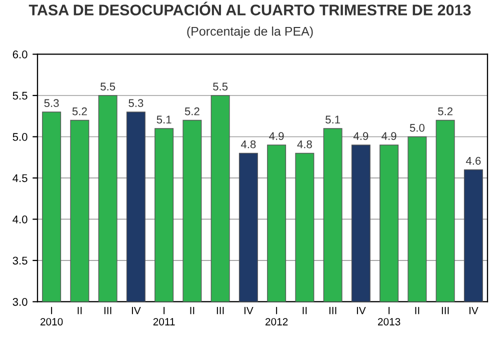 This screenshot has height=339, width=500. What do you see at coordinates (20, 178) in the screenshot?
I see `y-tick-label: 4.5` at bounding box center [20, 178].